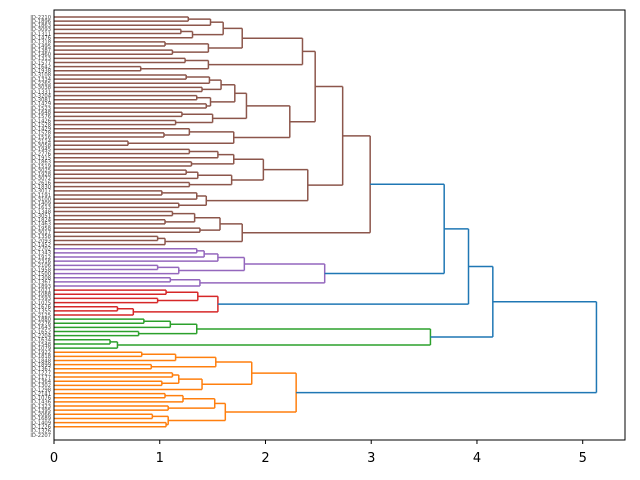 Image resolution: width=640 pixels, height=480 pixels. I want to click on leaf-label: ID-3093, so click(40, 30).